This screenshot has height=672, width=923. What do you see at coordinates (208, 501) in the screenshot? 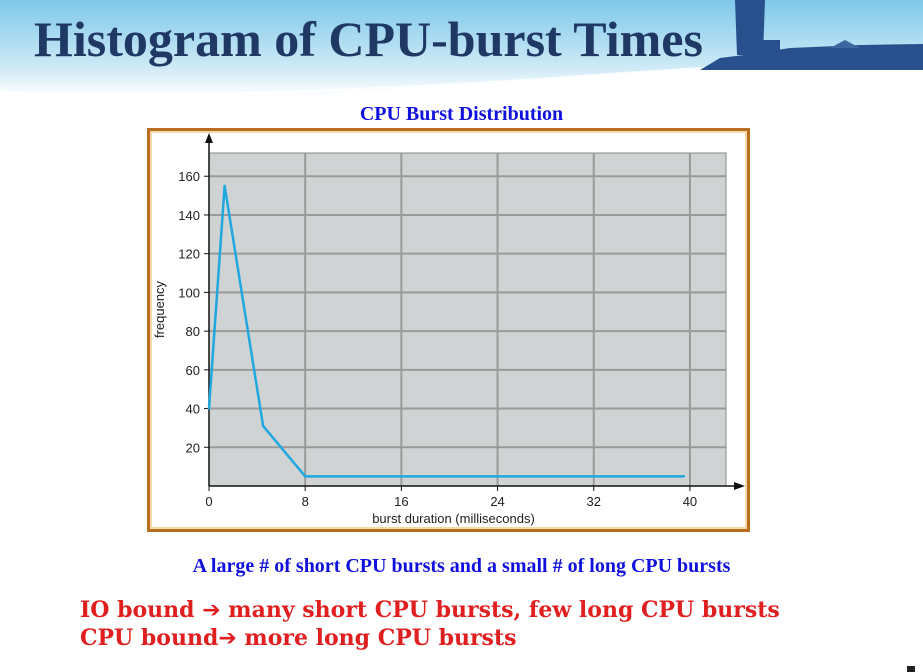
I see `x-tick-label: 0` at bounding box center [208, 501].